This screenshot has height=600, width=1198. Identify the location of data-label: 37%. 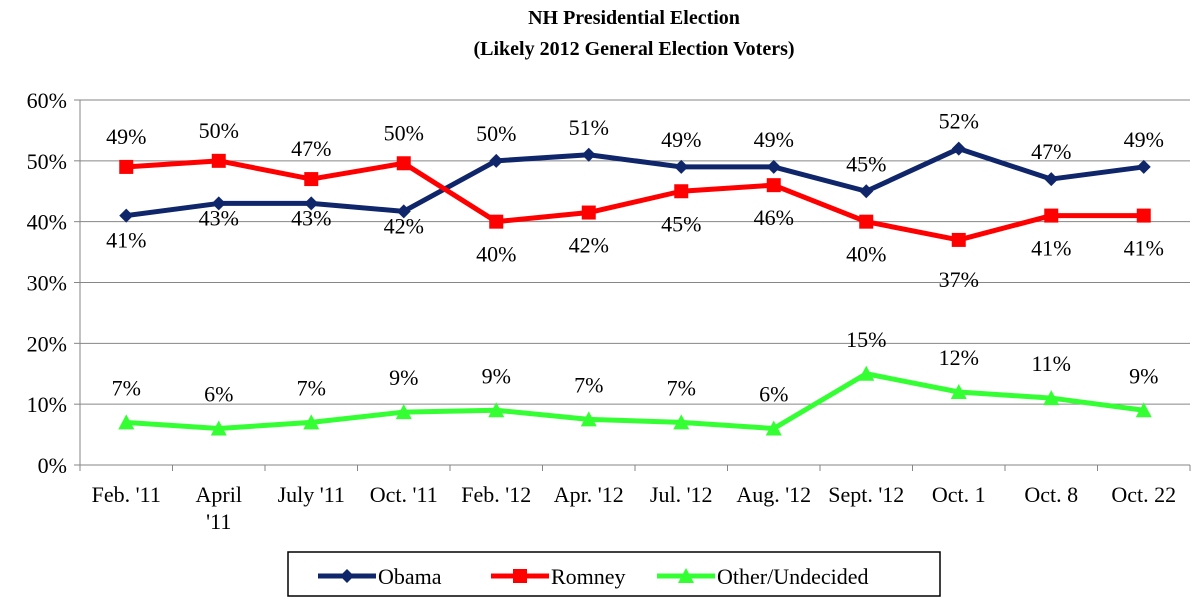
(959, 279).